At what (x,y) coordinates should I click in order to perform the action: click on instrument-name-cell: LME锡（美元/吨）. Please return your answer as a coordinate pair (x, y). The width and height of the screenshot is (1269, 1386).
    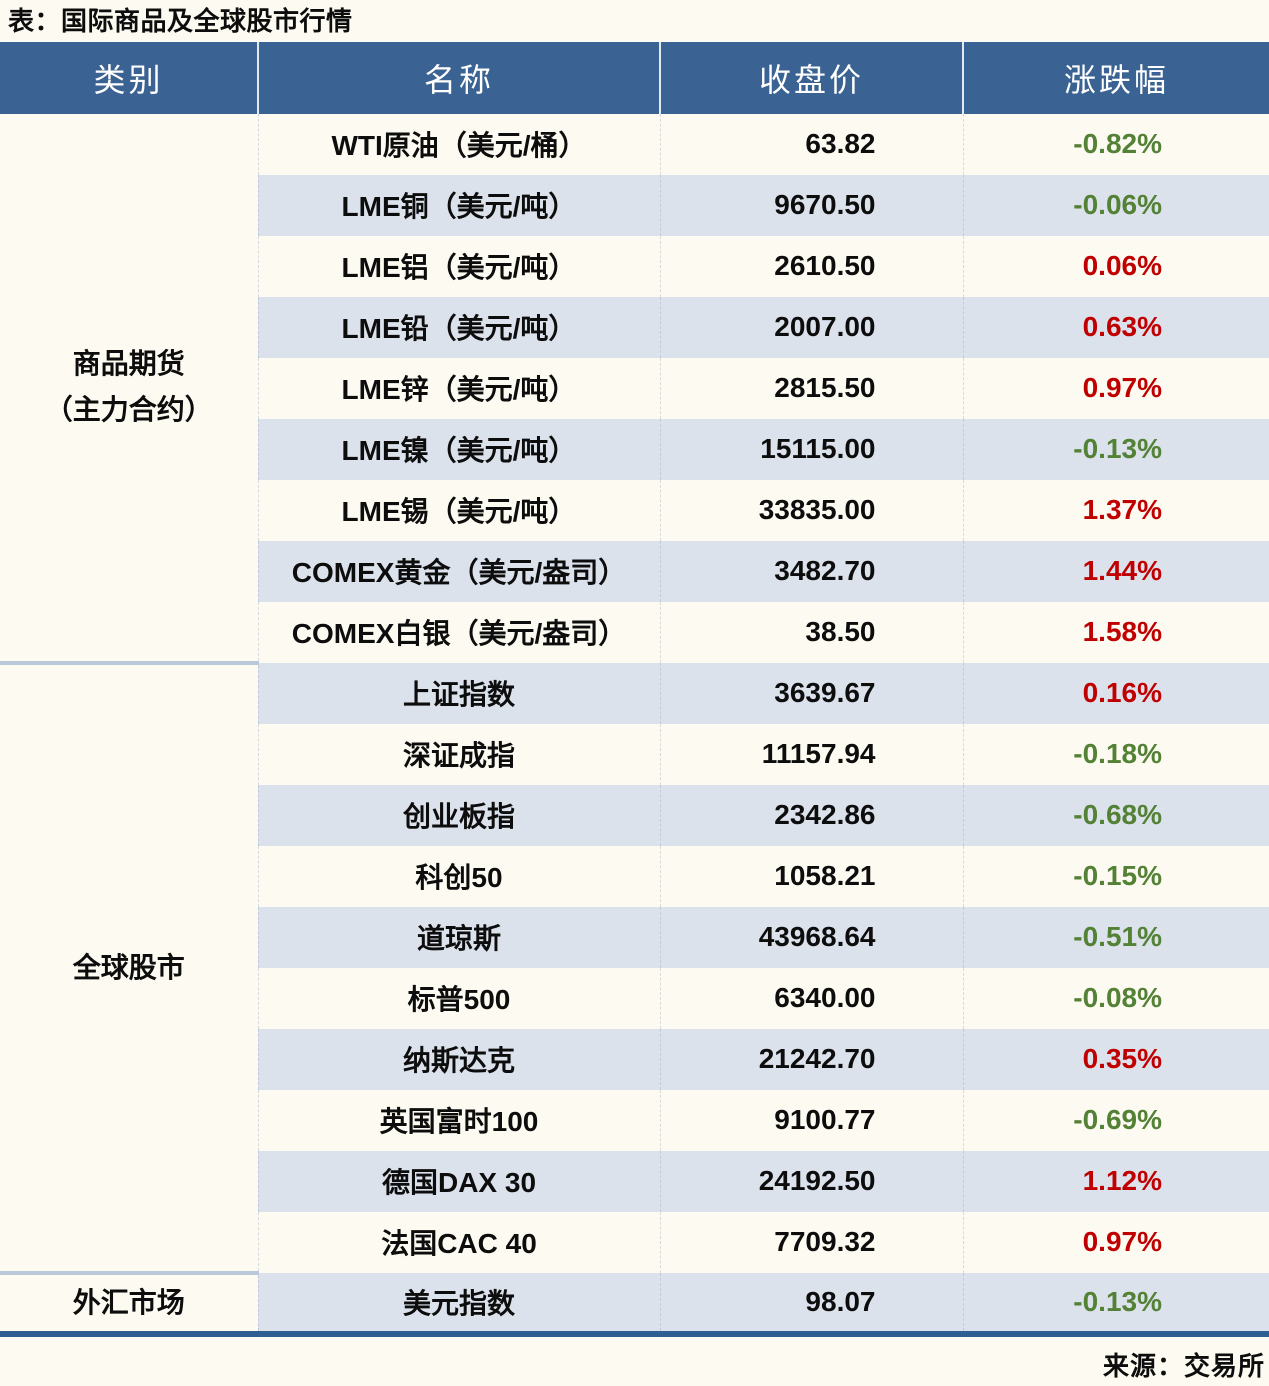
    Looking at the image, I should click on (458, 510).